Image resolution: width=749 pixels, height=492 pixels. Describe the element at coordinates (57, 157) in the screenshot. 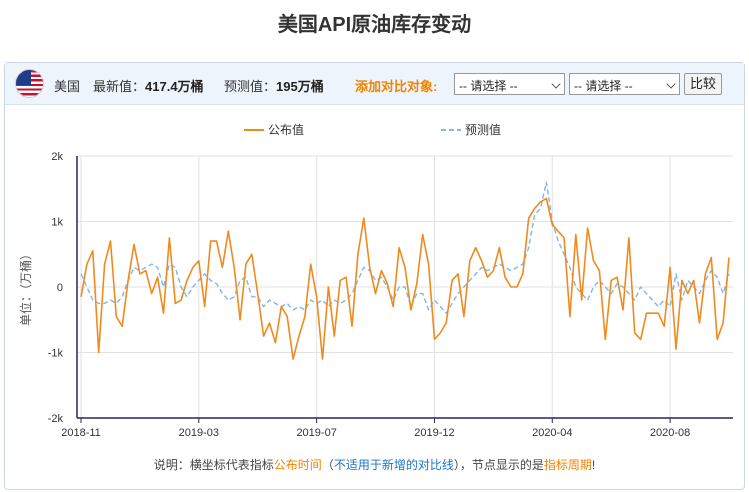

I see `y-tick-label: 2k` at that location.